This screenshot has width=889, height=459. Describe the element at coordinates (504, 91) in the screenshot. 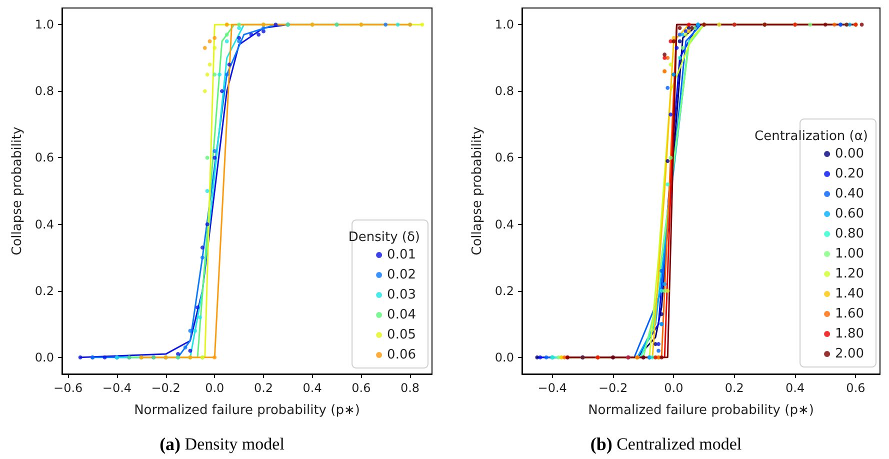

I see `y-tick-label: 0.8` at that location.